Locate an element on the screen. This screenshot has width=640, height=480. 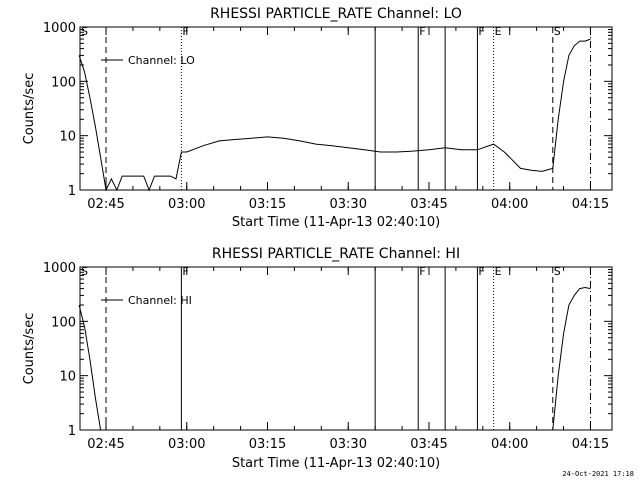
chart-title: RHESSI PARTICLE_RATE Channel: HI is located at coordinates (336, 254).